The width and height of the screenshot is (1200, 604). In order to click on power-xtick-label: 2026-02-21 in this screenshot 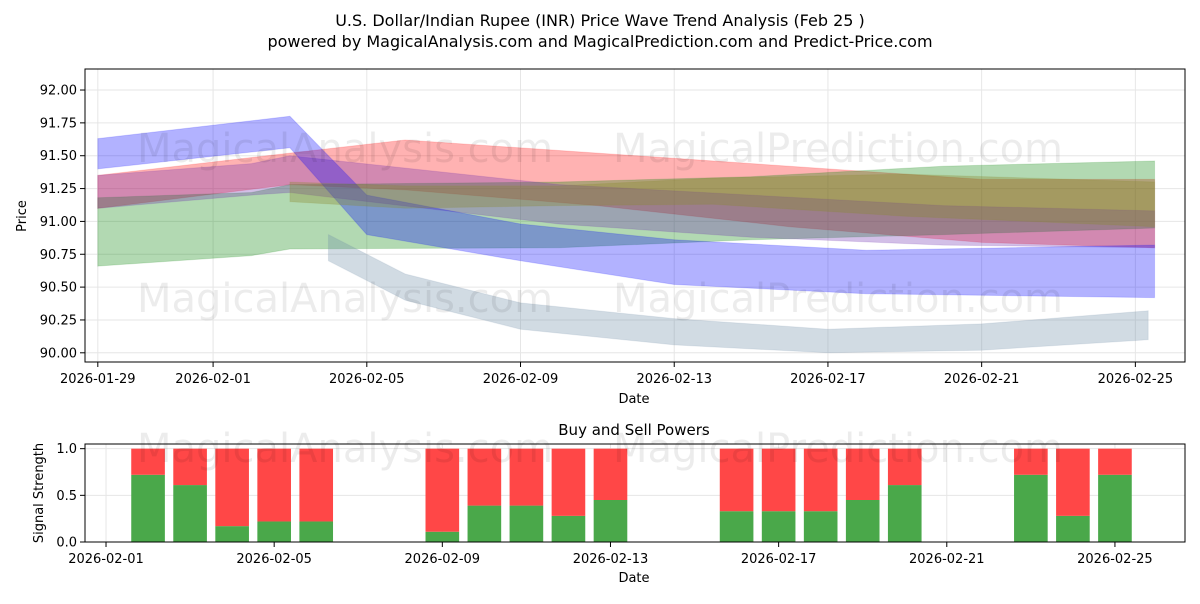, I will do `click(947, 559)`.